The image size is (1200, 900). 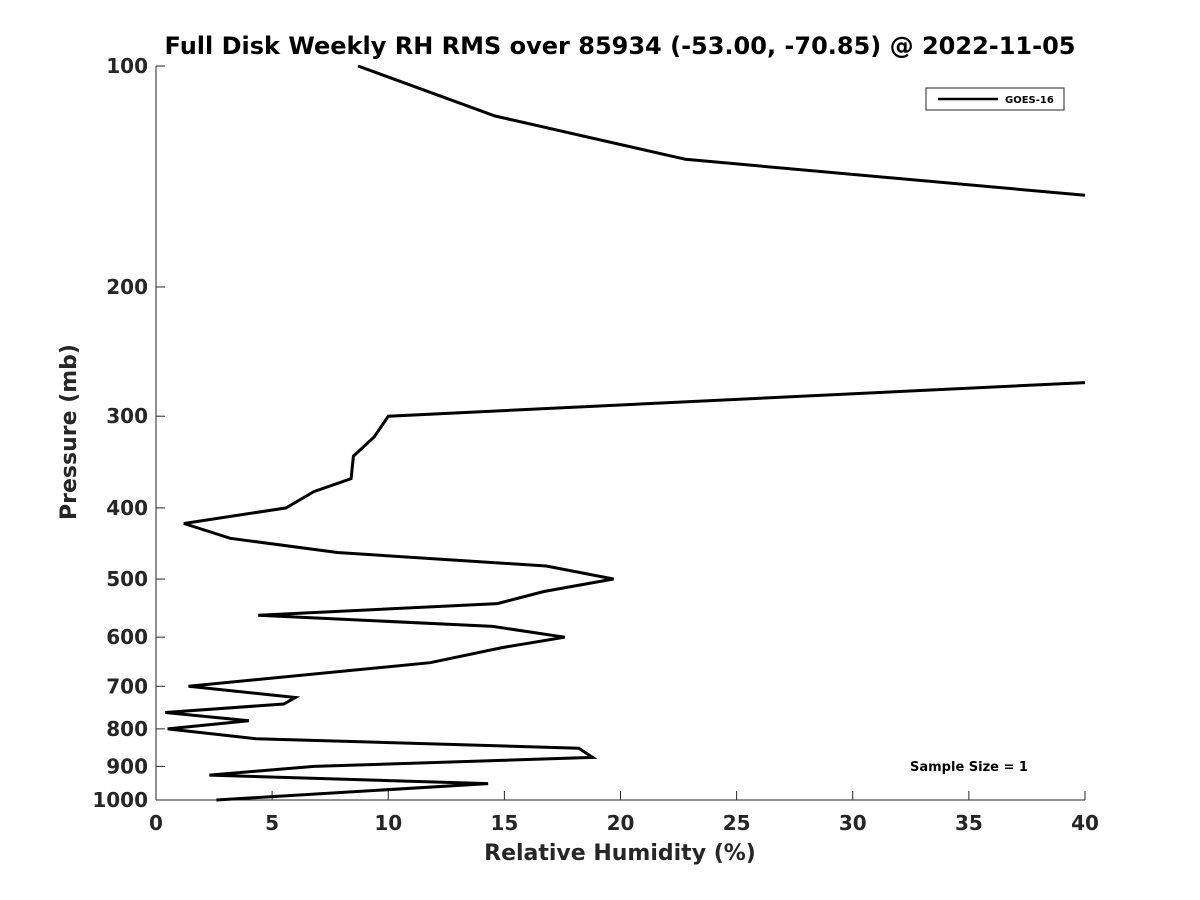 What do you see at coordinates (127, 766) in the screenshot?
I see `y-tick-label: 900` at bounding box center [127, 766].